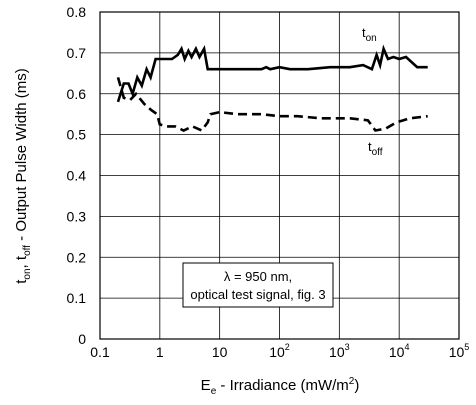 Image resolution: width=476 pixels, height=405 pixels. I want to click on y-tick-label: 0.3, so click(77, 216).